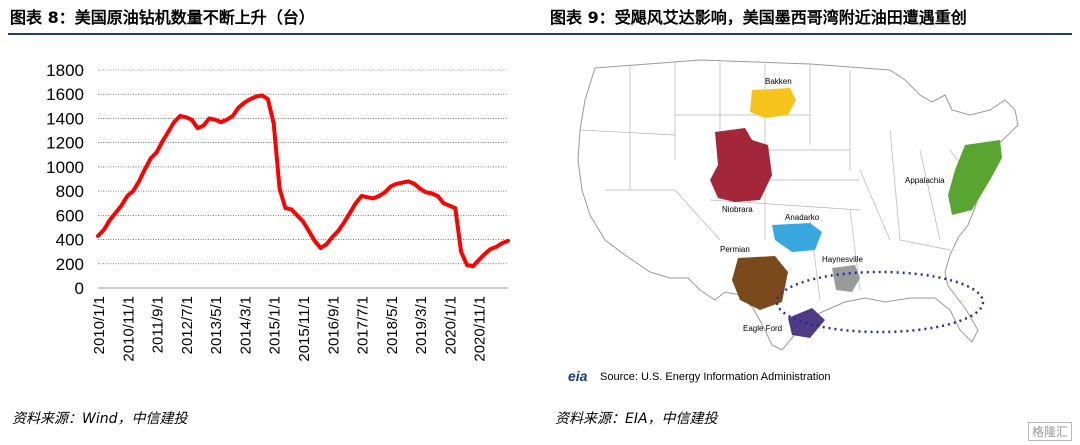 The image size is (1080, 445). What do you see at coordinates (99, 325) in the screenshot?
I see `x-tick-label: 2010/1/1` at bounding box center [99, 325].